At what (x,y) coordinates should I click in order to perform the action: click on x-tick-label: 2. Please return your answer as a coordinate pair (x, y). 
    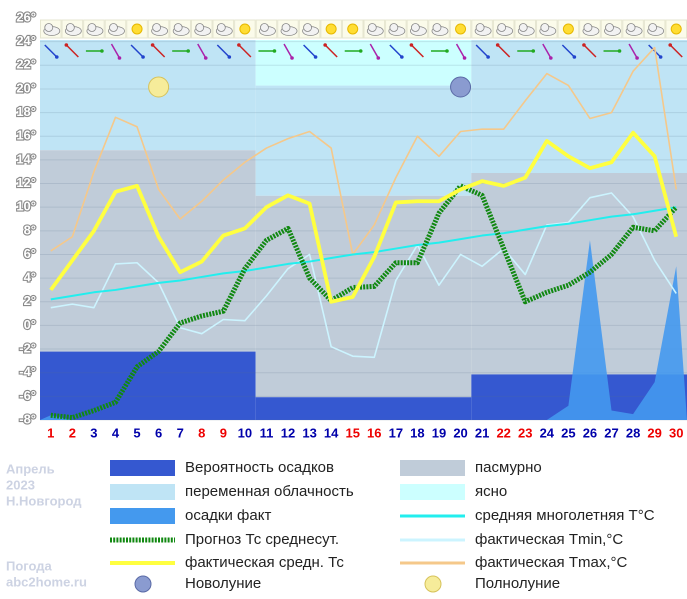
    Looking at the image, I should click on (72, 432).